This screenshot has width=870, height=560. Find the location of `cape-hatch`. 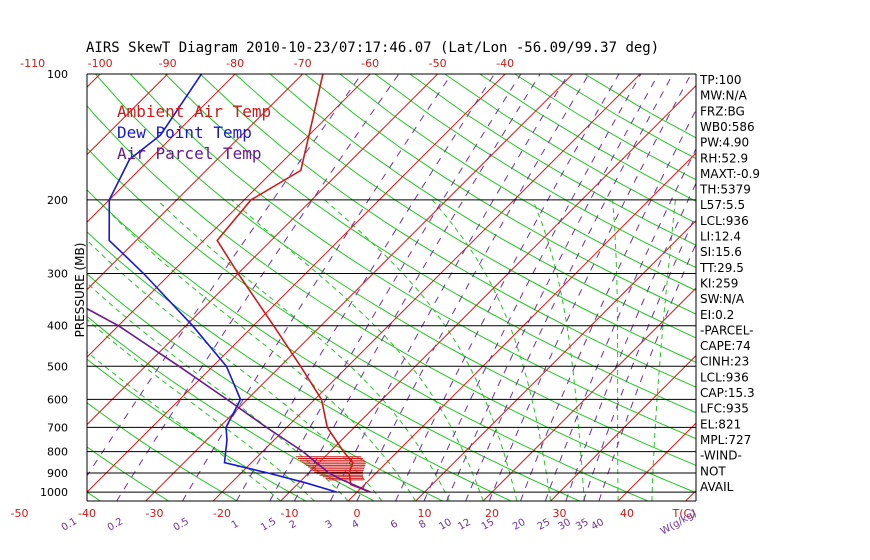

cape-hatch is located at coordinates (330, 468).